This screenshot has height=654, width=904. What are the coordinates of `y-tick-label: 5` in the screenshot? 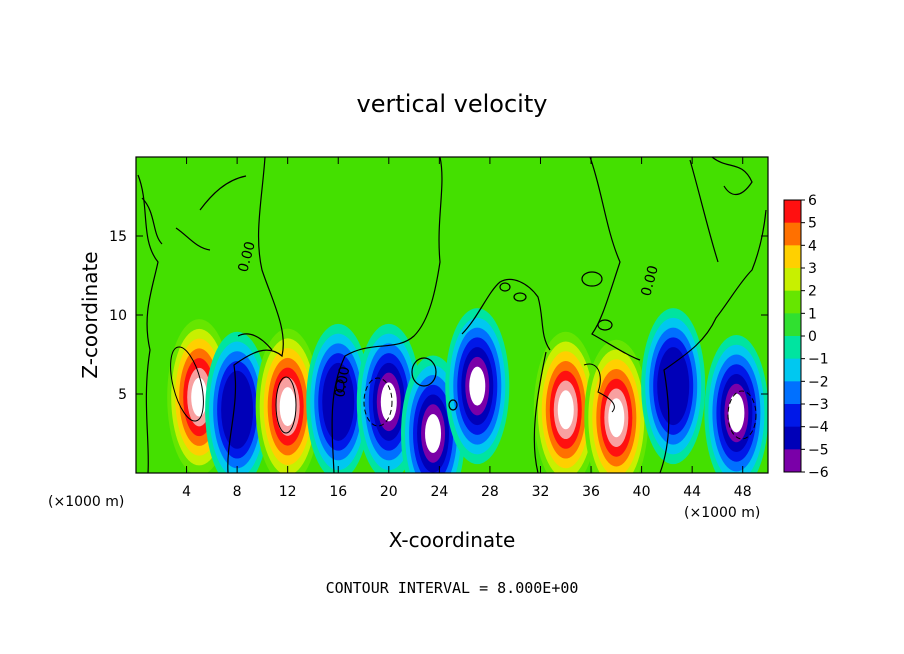 It's located at (122, 395).